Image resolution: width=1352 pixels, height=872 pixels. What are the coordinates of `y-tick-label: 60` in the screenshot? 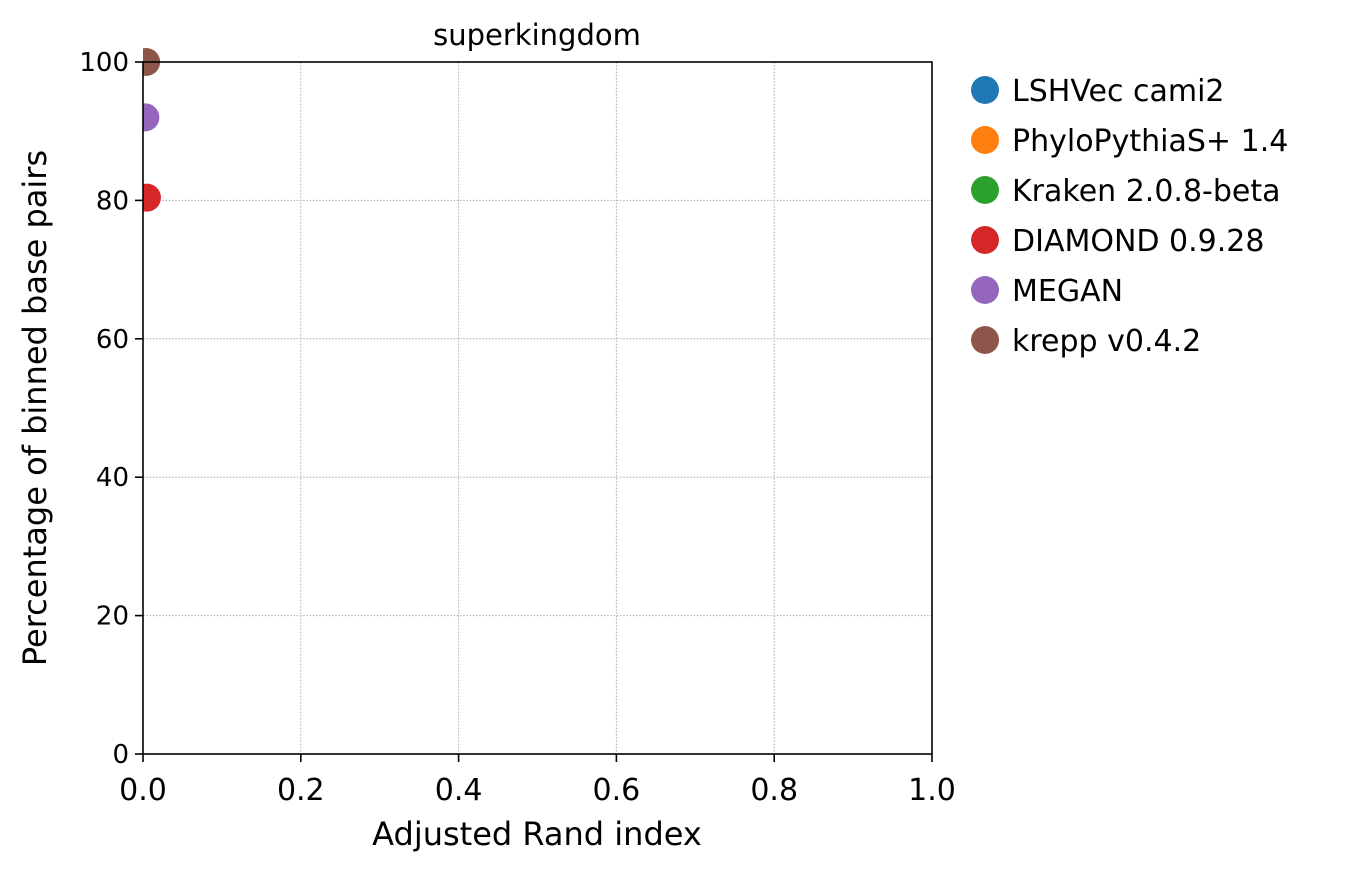 It's located at (112, 340).